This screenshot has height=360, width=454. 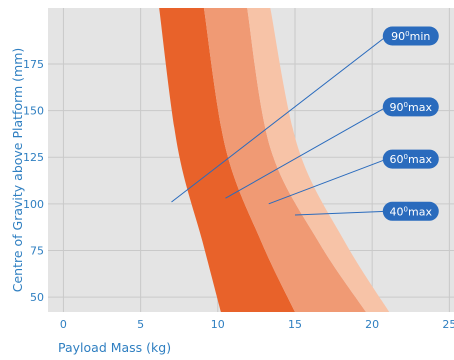 I want to click on y-axis-label: Centre of Gravity above Platform (mm), so click(x=17, y=170).